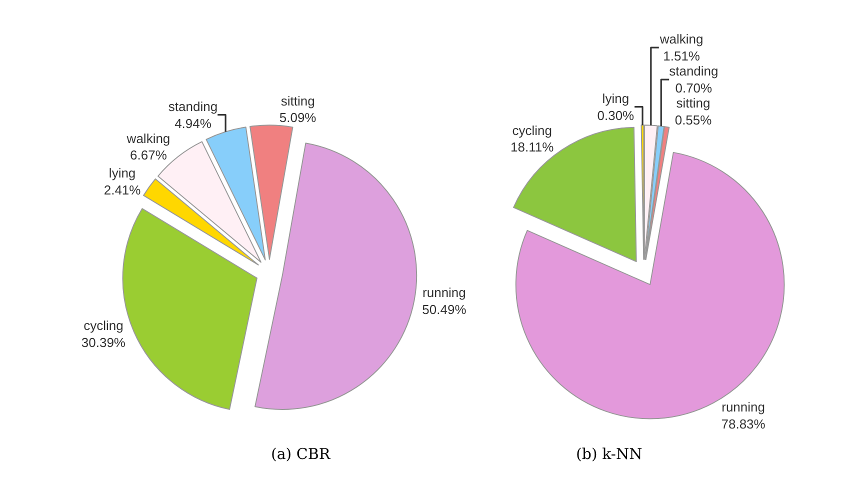 The width and height of the screenshot is (866, 492). Describe the element at coordinates (298, 118) in the screenshot. I see `data-label: 5.09%` at that location.